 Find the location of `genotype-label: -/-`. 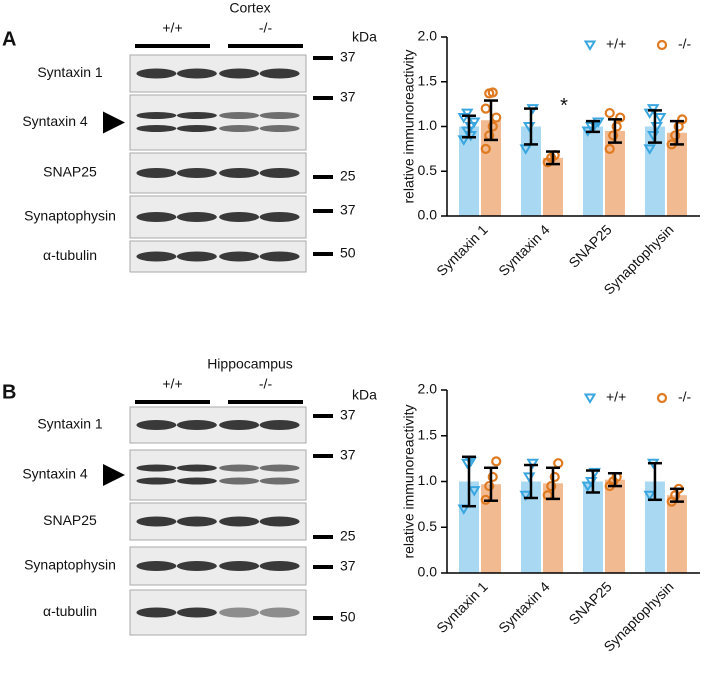

genotype-label: -/- is located at coordinates (266, 384).